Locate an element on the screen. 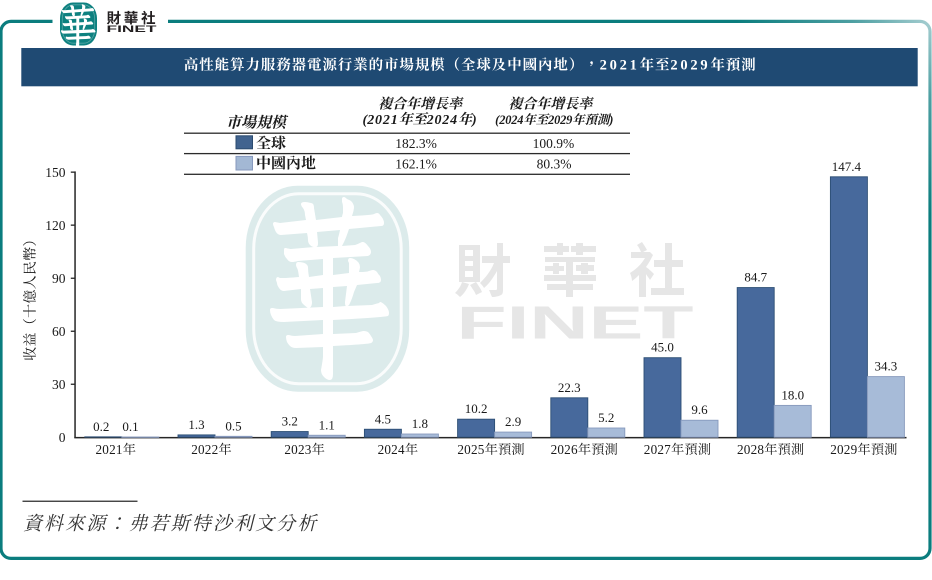 Image resolution: width=932 pixels, height=580 pixels. svg-text: 45.0 is located at coordinates (662, 347).